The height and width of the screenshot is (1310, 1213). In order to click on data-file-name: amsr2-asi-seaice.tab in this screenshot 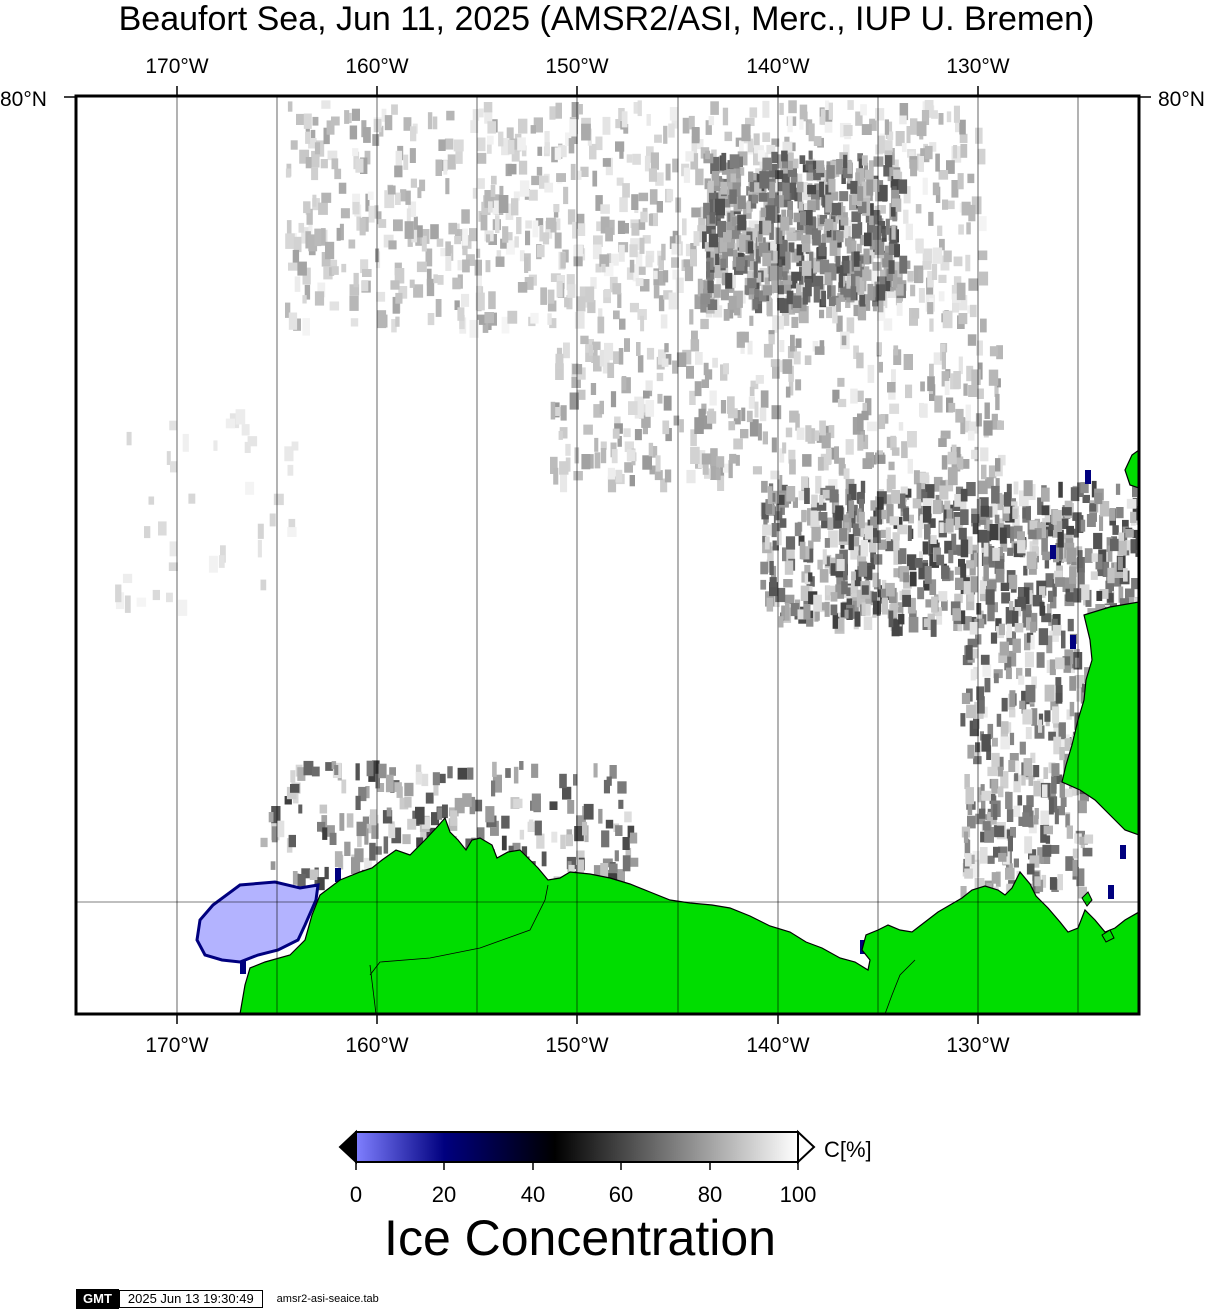, I will do `click(327, 1299)`.